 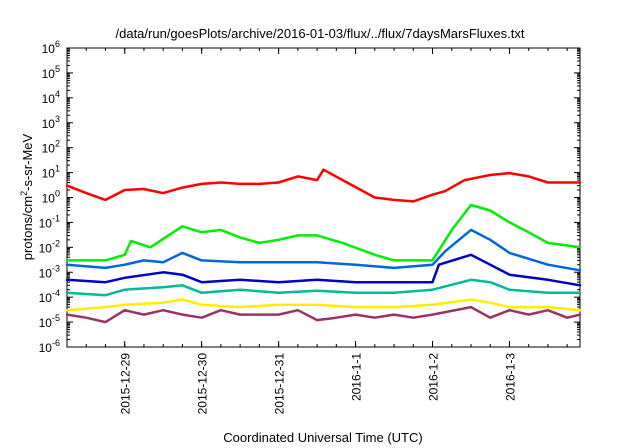 I want to click on x-tick-label: 2015-12-29, so click(x=126, y=384).